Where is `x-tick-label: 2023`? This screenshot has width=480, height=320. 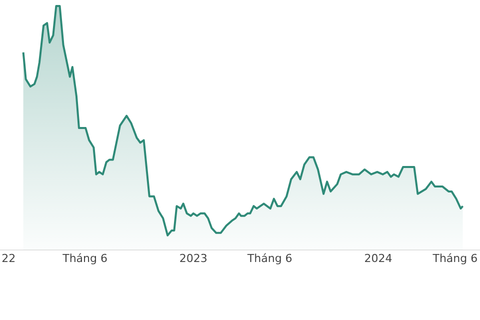 x-tick-label: 2023 is located at coordinates (193, 258).